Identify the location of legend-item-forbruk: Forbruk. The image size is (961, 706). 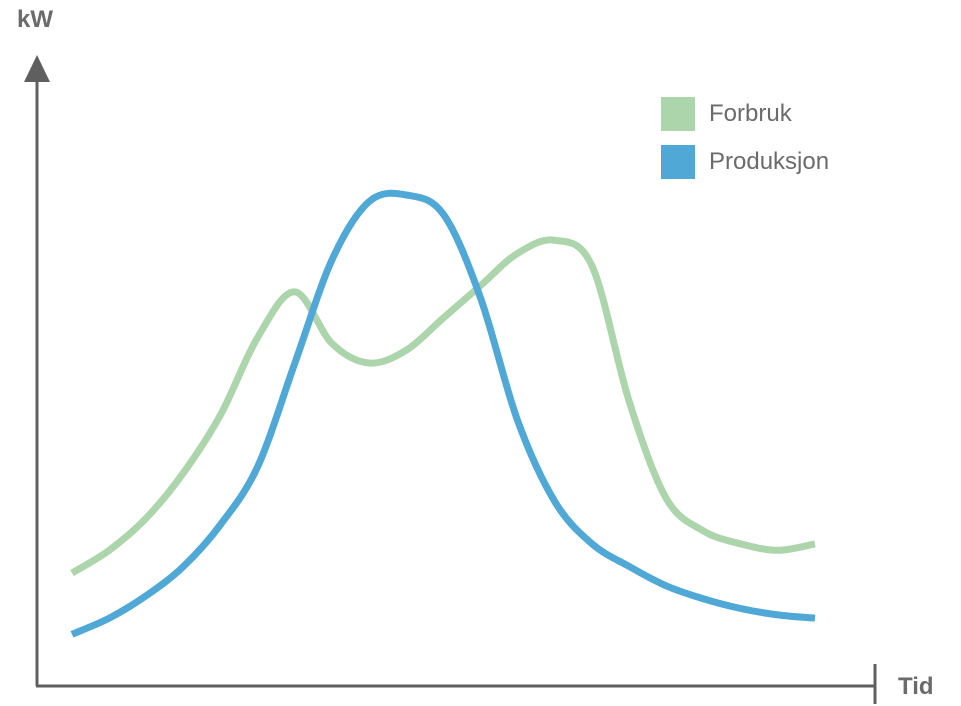
(745, 114).